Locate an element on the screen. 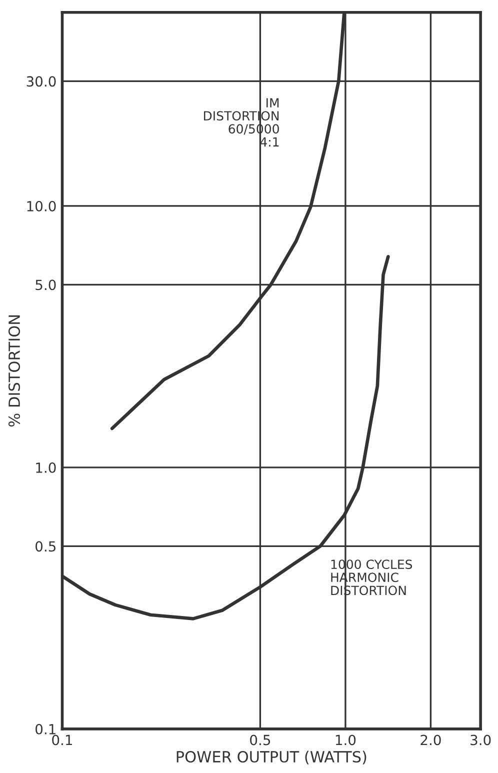 The width and height of the screenshot is (498, 773). x-tick-label: 2.0 is located at coordinates (430, 740).